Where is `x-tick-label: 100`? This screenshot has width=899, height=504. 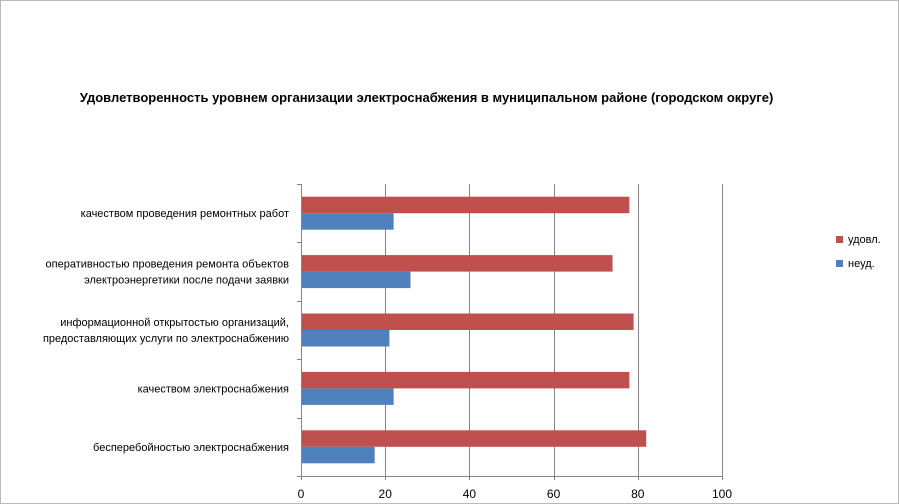 x-tick-label: 100 is located at coordinates (722, 494).